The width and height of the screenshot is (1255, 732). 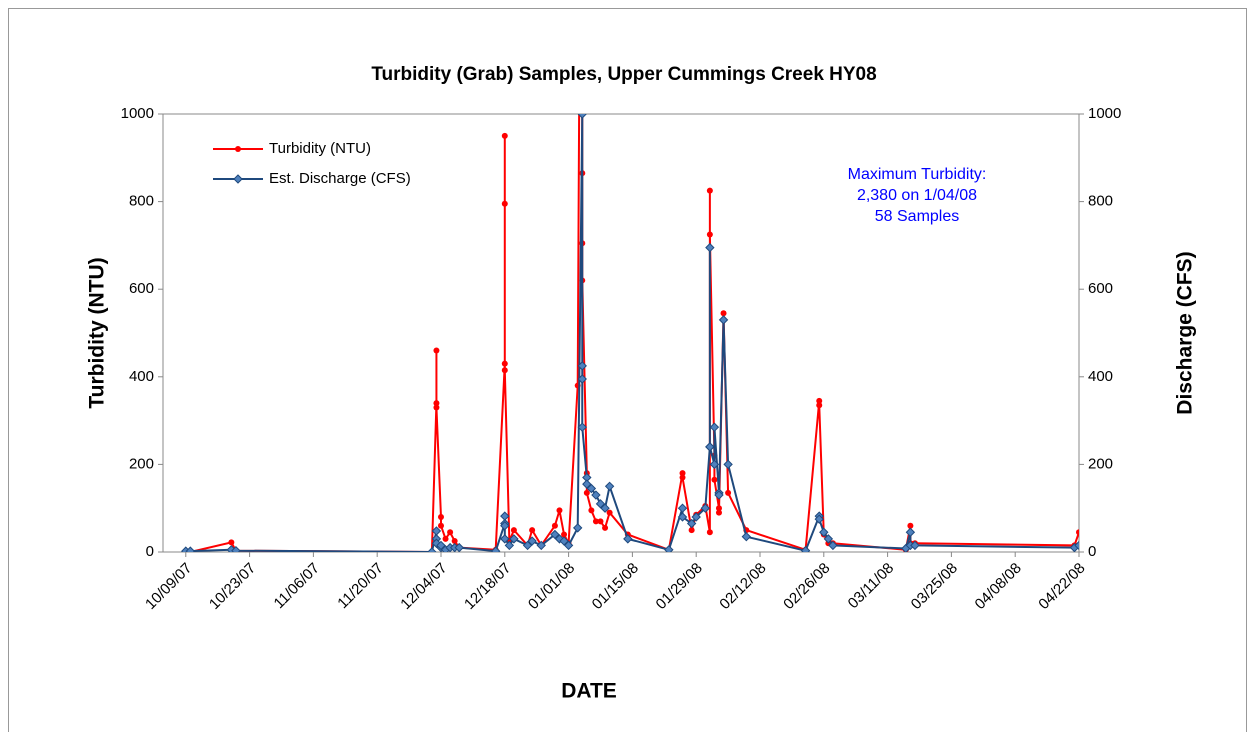 What do you see at coordinates (1104, 113) in the screenshot?
I see `y2-tick-label: 1000` at bounding box center [1104, 113].